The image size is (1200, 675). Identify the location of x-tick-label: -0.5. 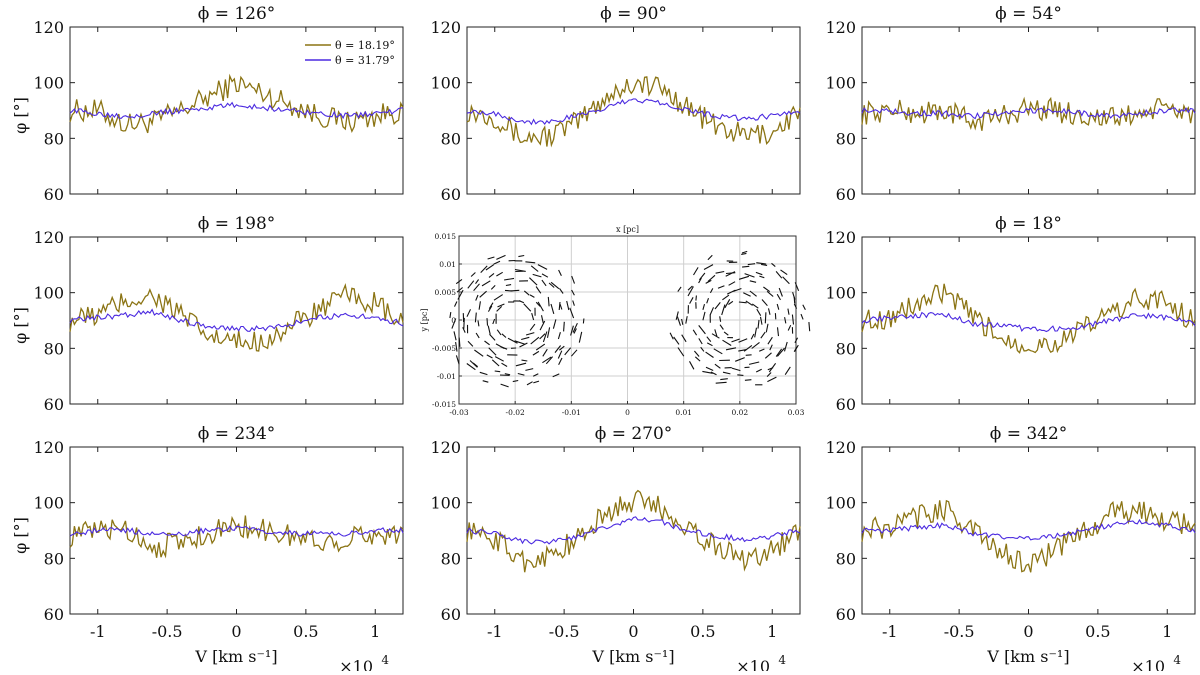
(959, 631).